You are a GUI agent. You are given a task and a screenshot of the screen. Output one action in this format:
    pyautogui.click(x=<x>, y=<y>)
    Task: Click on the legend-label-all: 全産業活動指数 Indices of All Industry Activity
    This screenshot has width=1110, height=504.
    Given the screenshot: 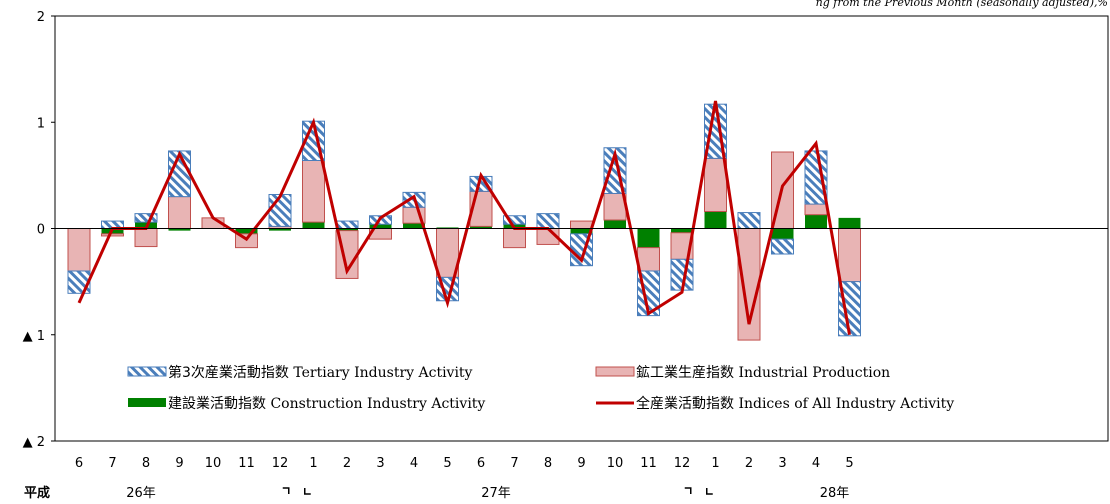 What is the action you would take?
    pyautogui.click(x=795, y=403)
    